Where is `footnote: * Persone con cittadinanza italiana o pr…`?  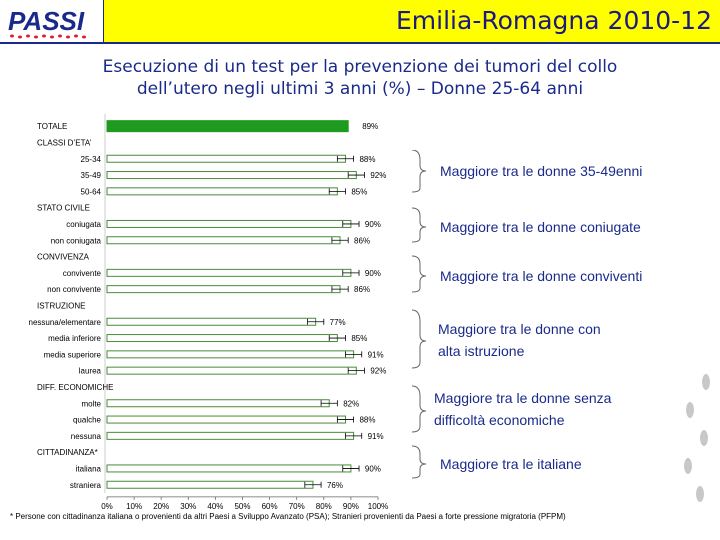
footnote: * Persone con cittadinanza italiana o pr… is located at coordinates (288, 516).